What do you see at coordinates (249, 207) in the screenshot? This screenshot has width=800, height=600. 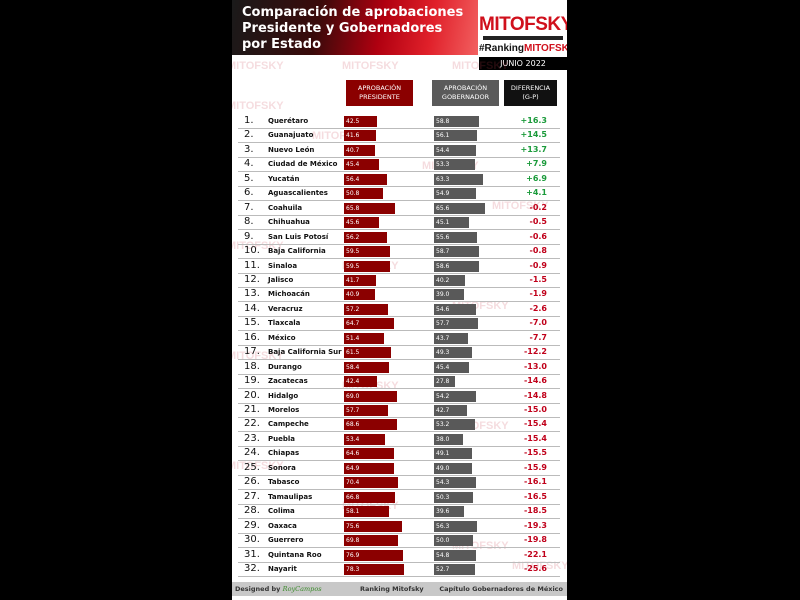 I see `rank: 7.` at bounding box center [249, 207].